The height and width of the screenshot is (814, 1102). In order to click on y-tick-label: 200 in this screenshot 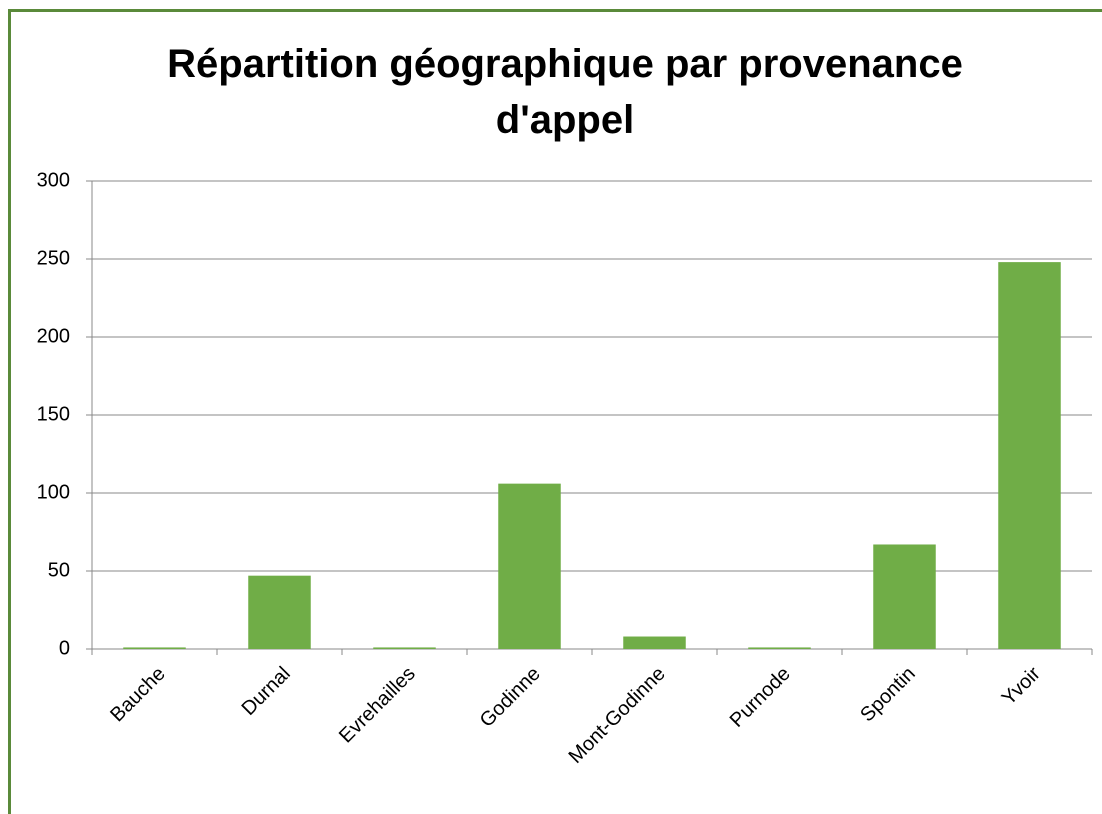, I will do `click(53, 336)`.